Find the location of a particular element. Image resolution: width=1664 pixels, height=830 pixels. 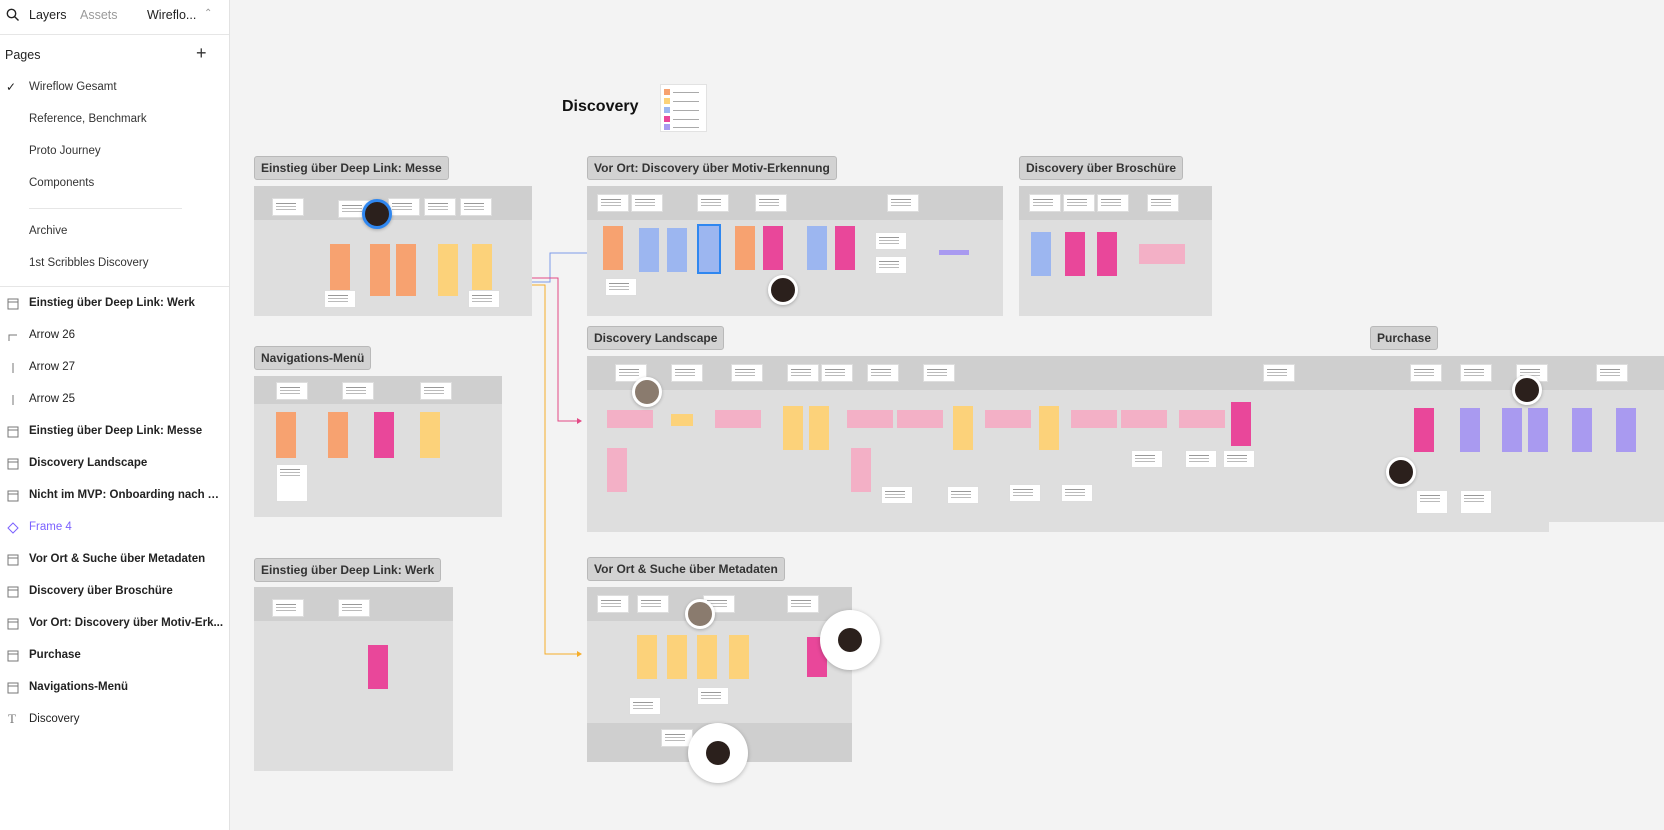

layer-item: Frame 4 is located at coordinates (114, 528).